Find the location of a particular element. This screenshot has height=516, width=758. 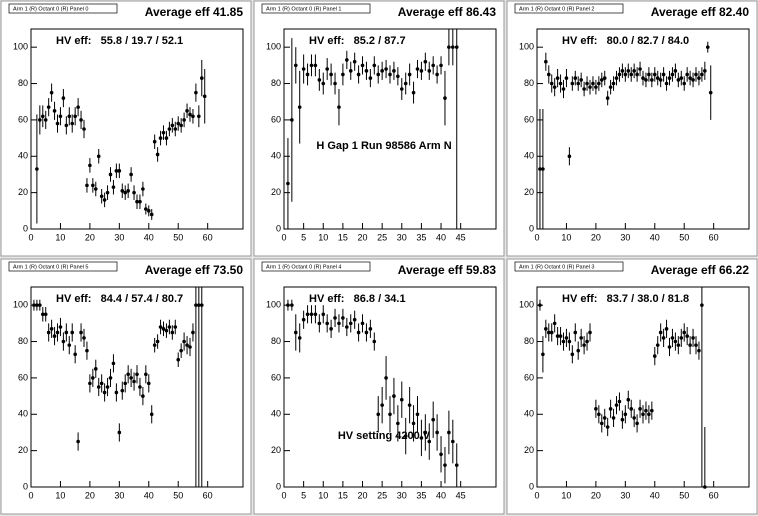

x-tick-label: 20 is located at coordinates (90, 237).